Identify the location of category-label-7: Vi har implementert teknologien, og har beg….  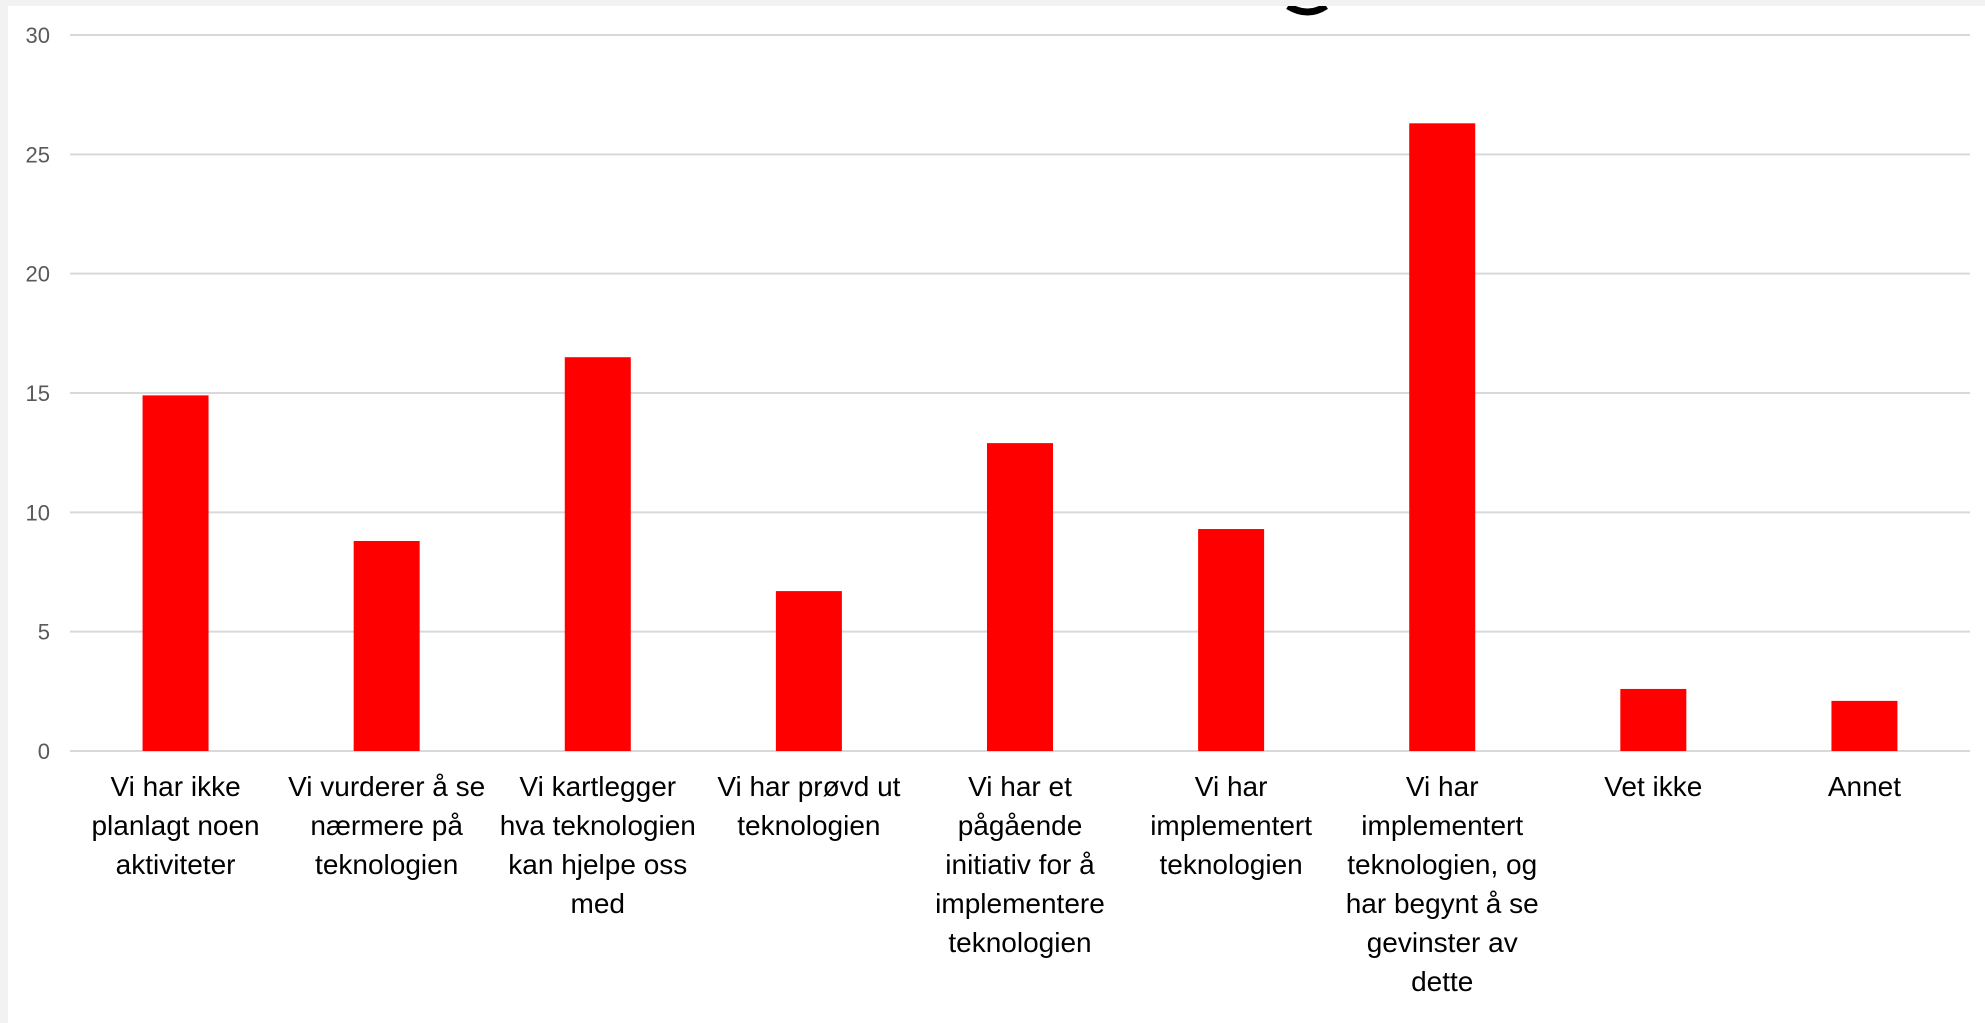
(1442, 884).